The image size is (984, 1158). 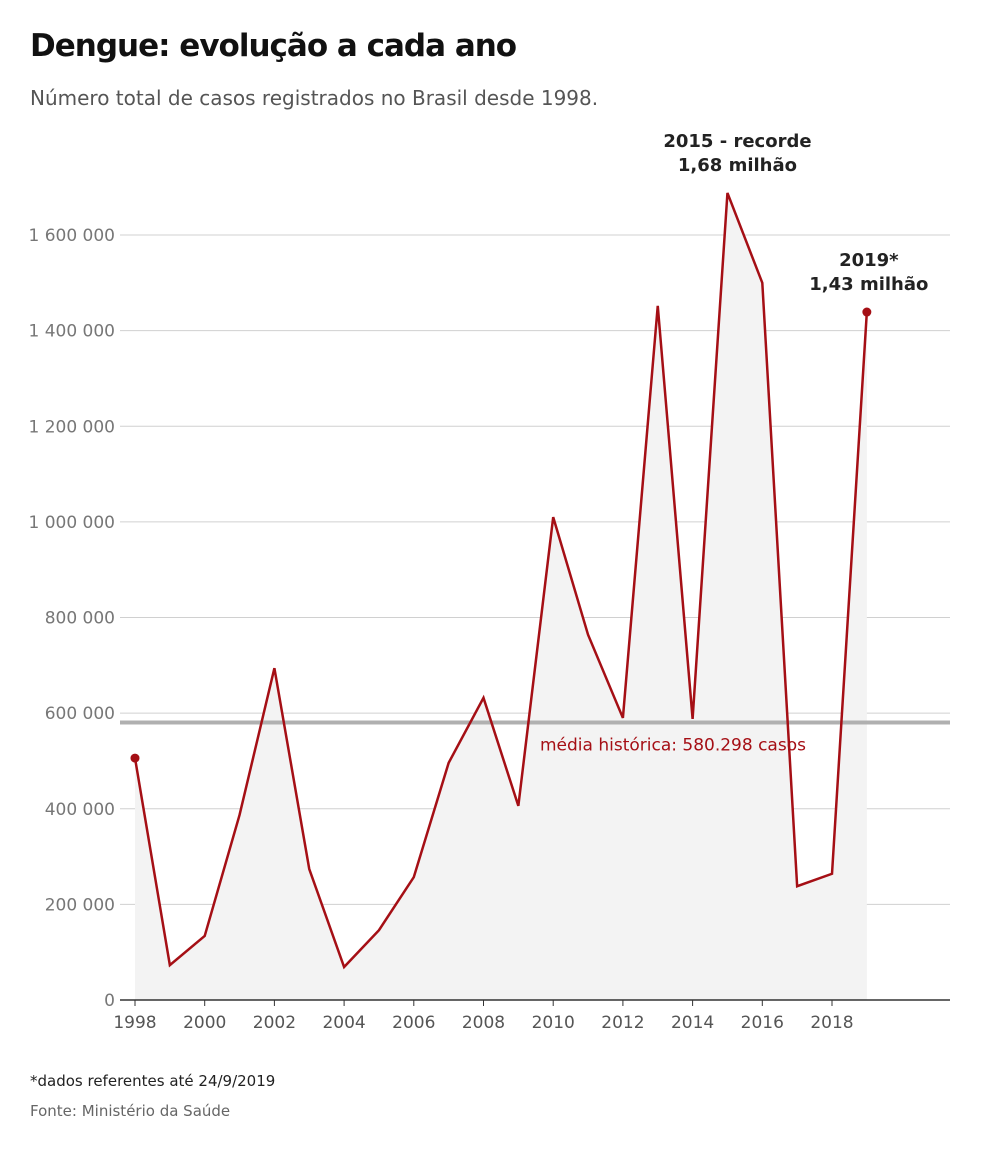 I want to click on annotation-label: 2015 - recorde, so click(x=737, y=141).